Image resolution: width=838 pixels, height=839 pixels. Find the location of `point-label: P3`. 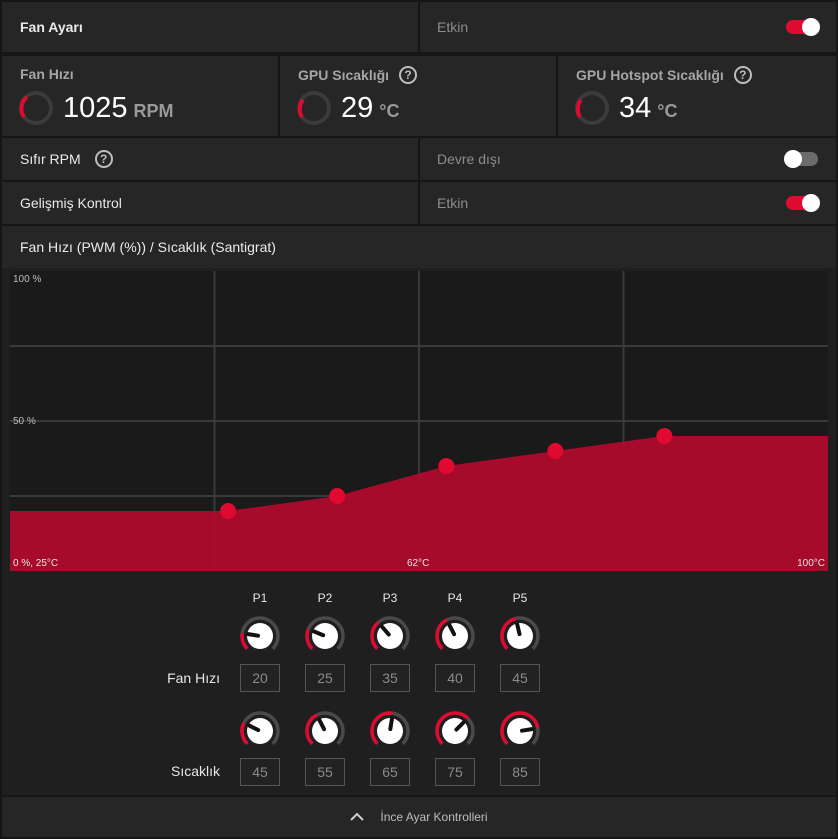

point-label: P3 is located at coordinates (390, 598).